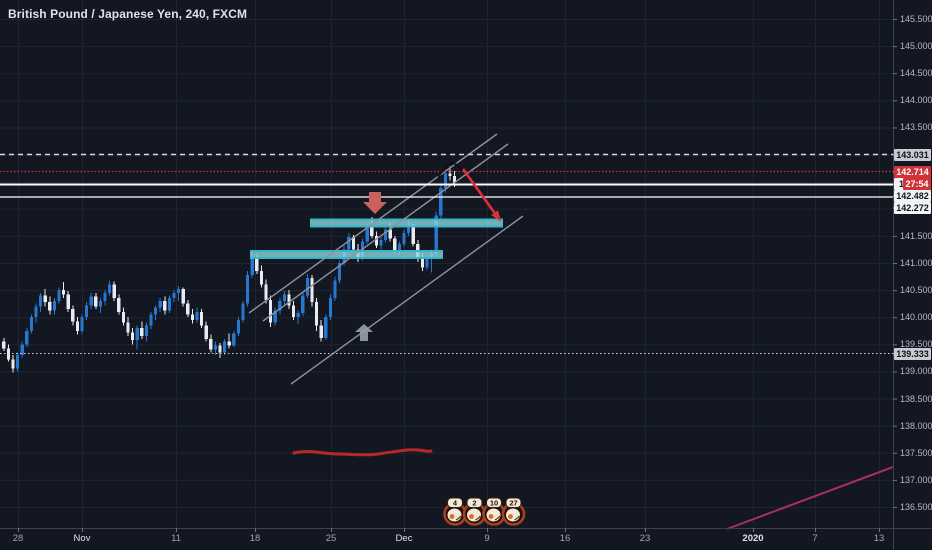 The image size is (932, 550). I want to click on price-tick-label: 136.500, so click(916, 506).